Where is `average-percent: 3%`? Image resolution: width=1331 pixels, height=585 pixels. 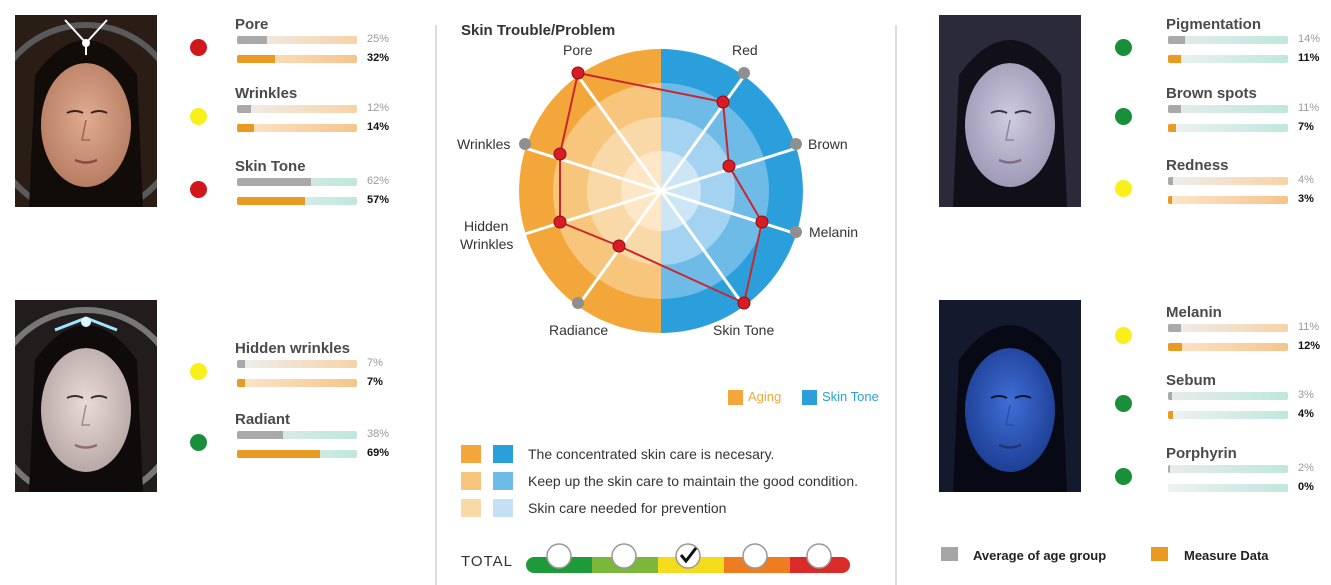 average-percent: 3% is located at coordinates (1306, 395).